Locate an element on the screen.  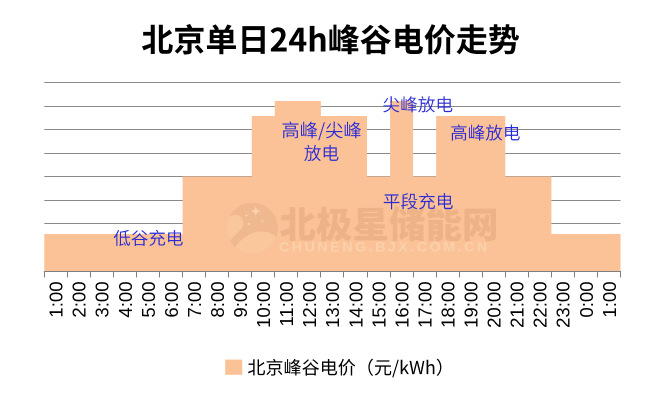
svg-text: 23:00 is located at coordinates (563, 304).